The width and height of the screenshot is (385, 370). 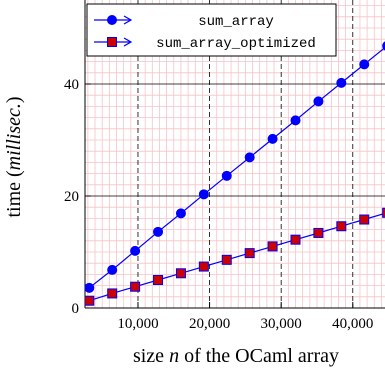 What do you see at coordinates (236, 44) in the screenshot?
I see `legend-label: sum_array_optimized` at bounding box center [236, 44].